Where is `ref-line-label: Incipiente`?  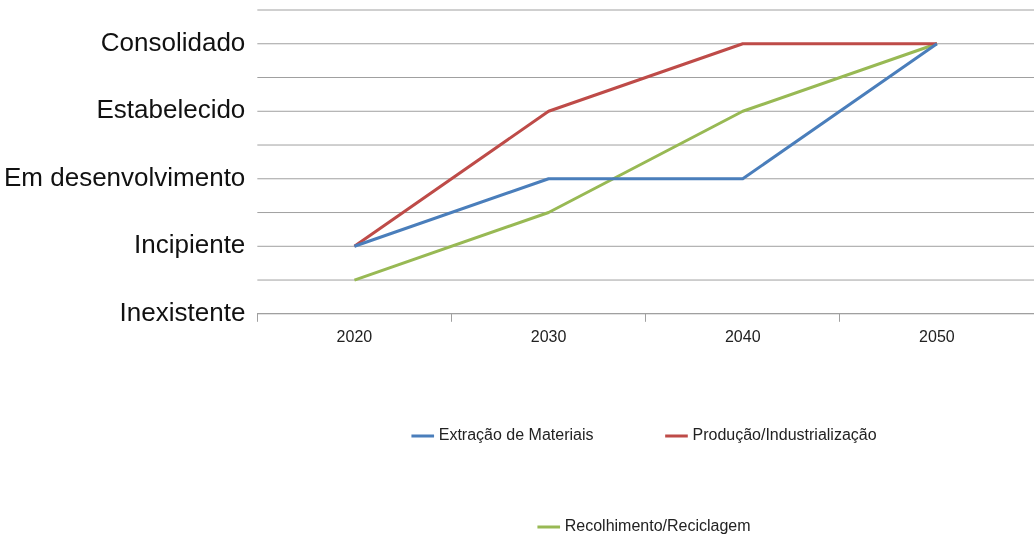 ref-line-label: Incipiente is located at coordinates (190, 244).